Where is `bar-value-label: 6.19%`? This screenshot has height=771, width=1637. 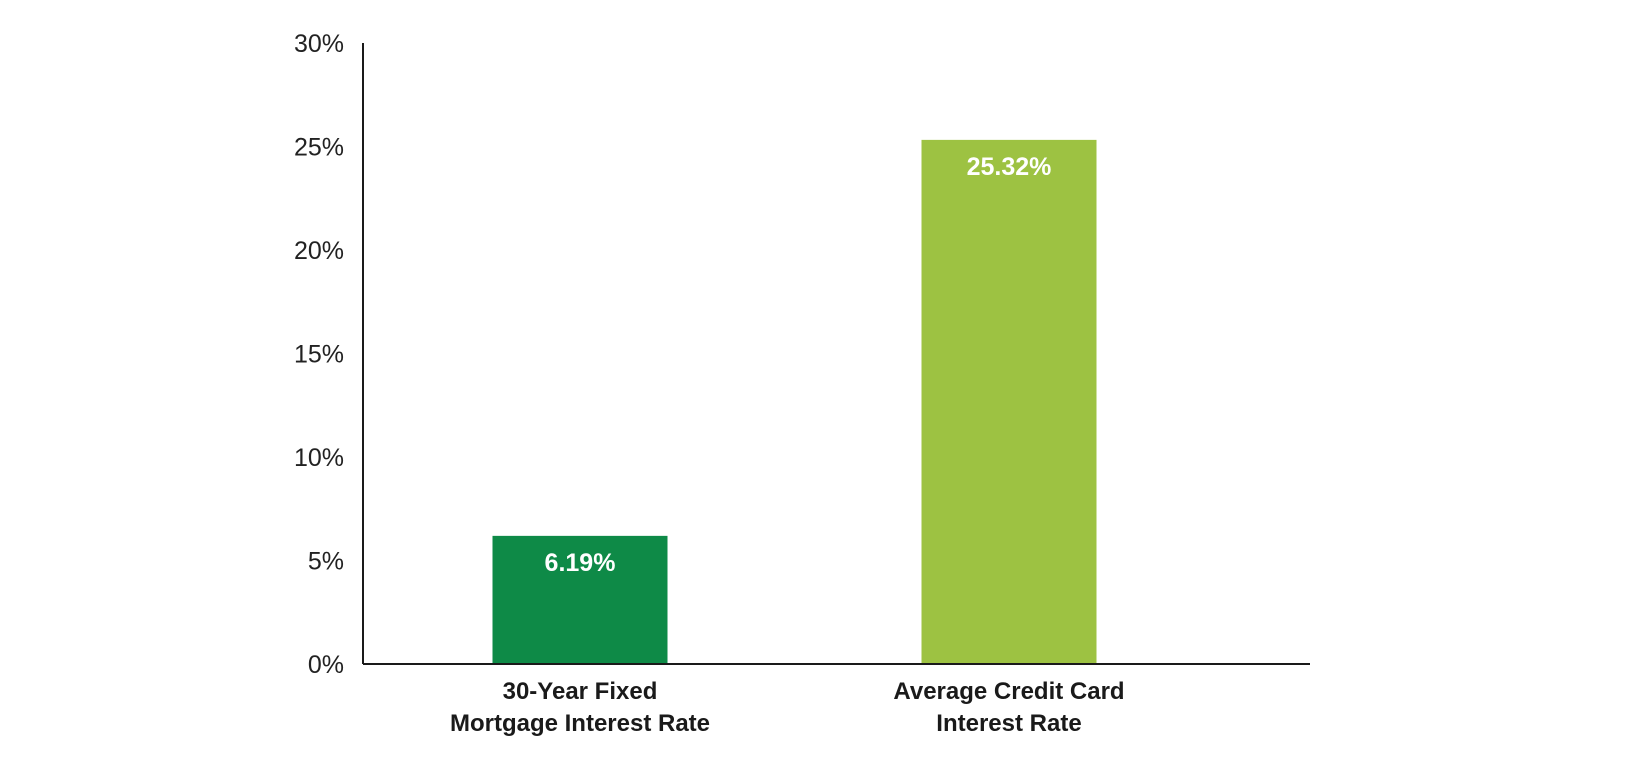
bar-value-label: 6.19% is located at coordinates (580, 563).